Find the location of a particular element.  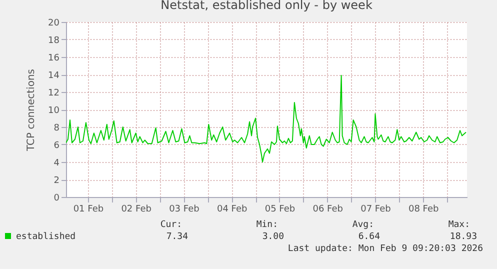

text: Min: is located at coordinates (267, 225).